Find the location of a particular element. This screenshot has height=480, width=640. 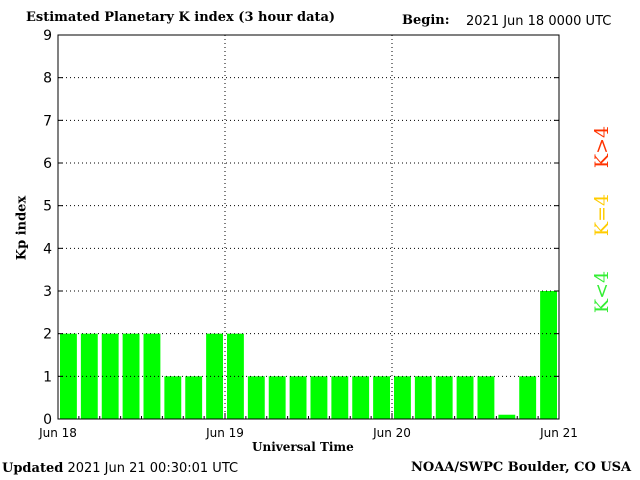

x-tick-label-3: Jun 21 is located at coordinates (558, 433).